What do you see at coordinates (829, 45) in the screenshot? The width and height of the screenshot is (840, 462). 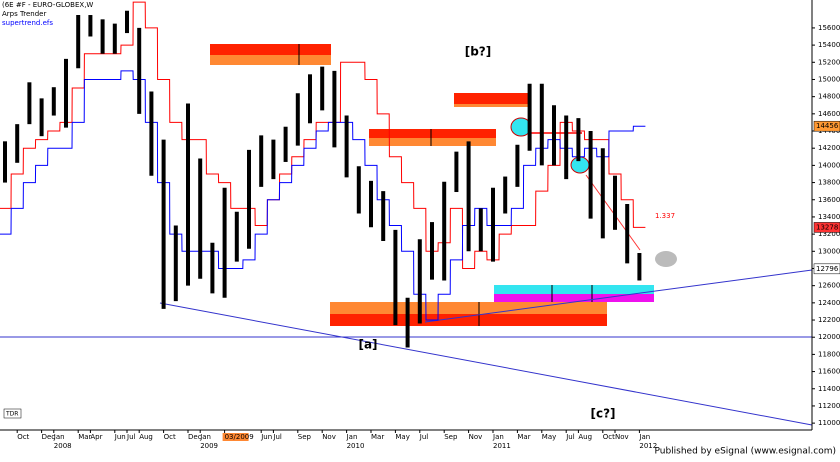 I see `y-tick-label: 15400` at bounding box center [829, 45].